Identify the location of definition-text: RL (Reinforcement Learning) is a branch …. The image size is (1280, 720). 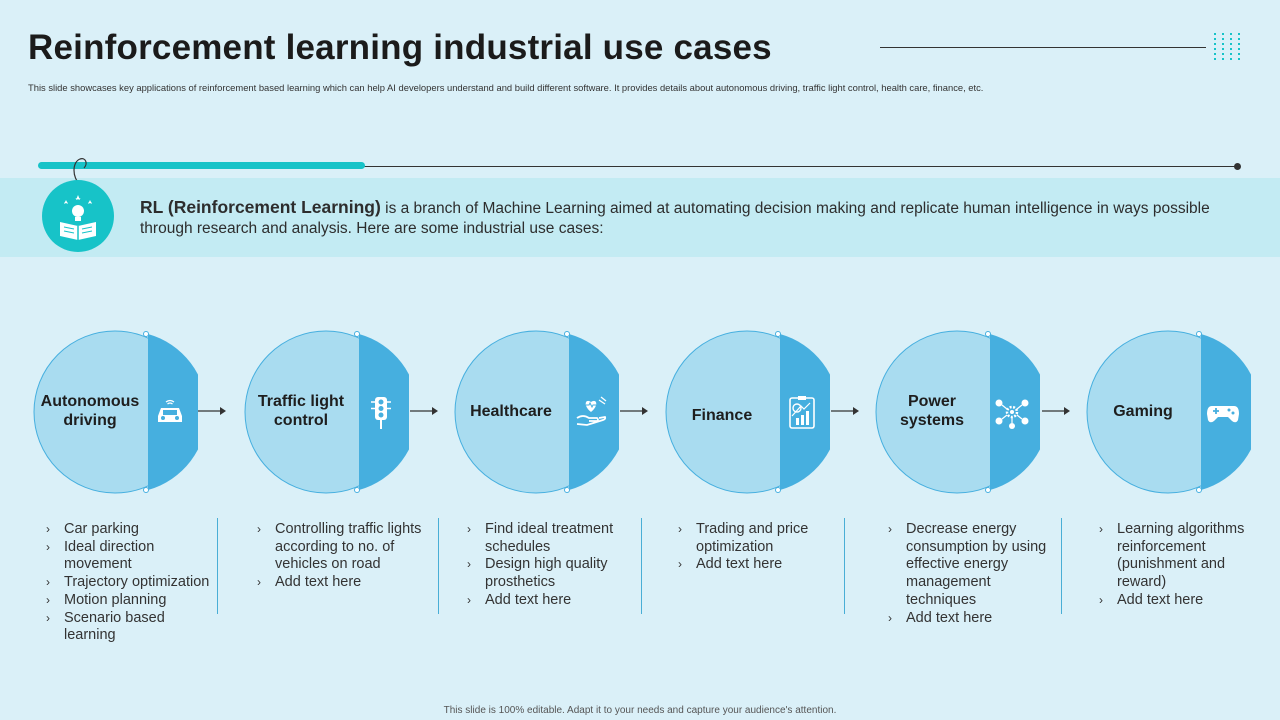
(680, 218).